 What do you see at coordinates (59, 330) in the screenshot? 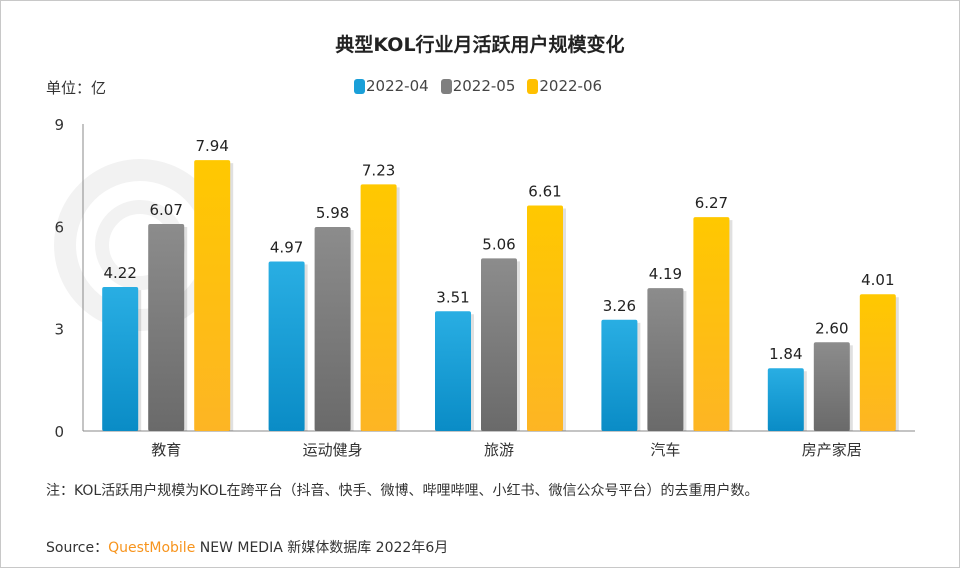
I see `y-tick-label: 3` at bounding box center [59, 330].